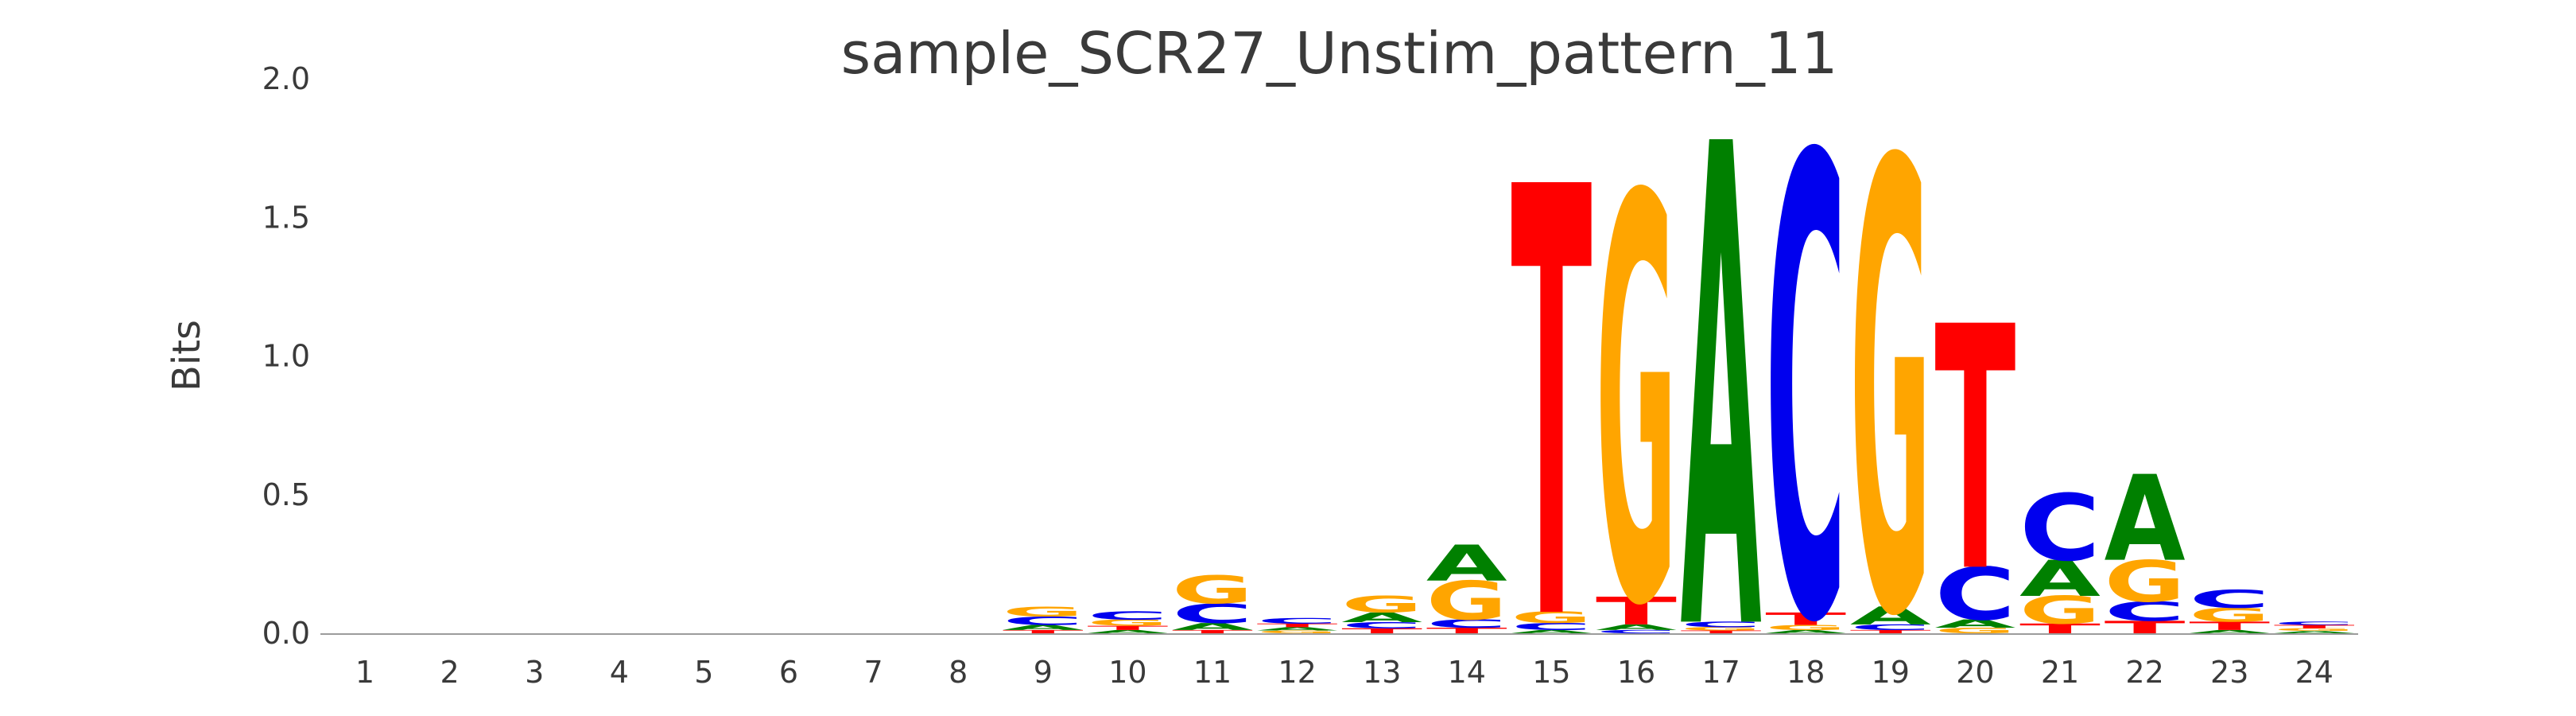  What do you see at coordinates (620, 673) in the screenshot?
I see `x-tick-label: 4` at bounding box center [620, 673].